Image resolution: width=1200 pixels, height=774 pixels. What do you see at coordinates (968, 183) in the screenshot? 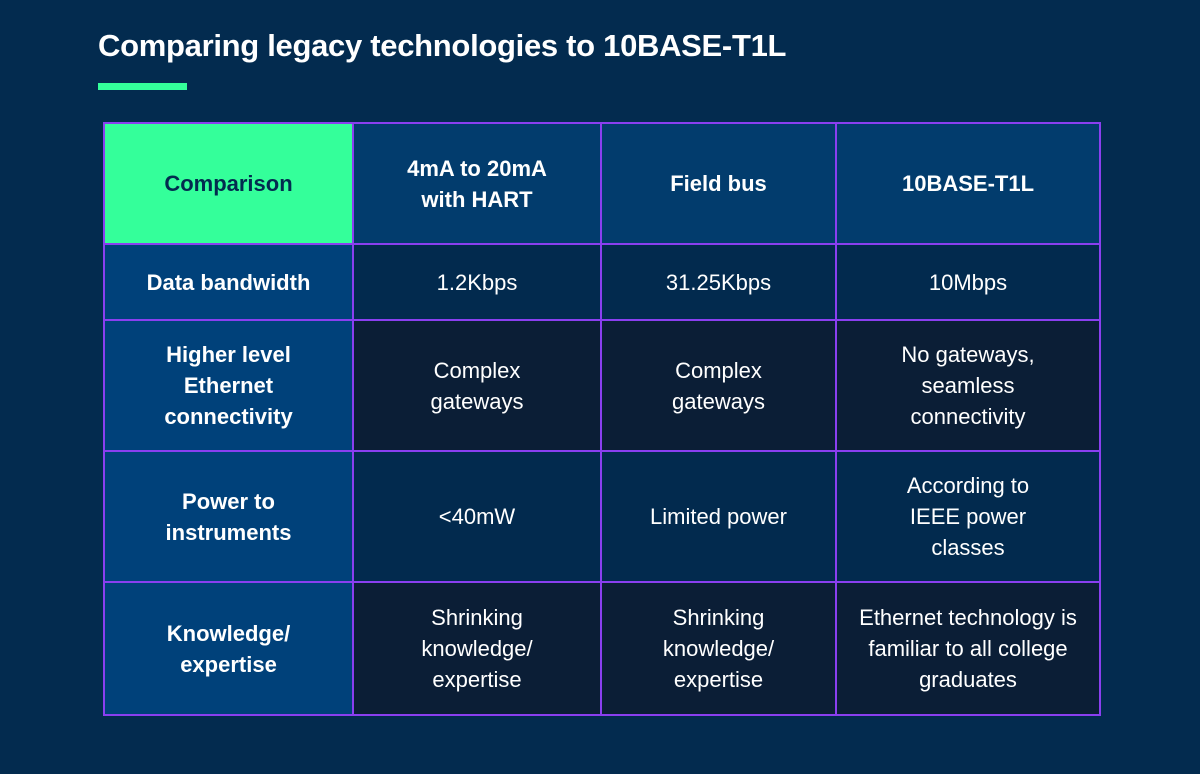
I see `header-10base-t1l: 10BASE-T1L` at bounding box center [968, 183].